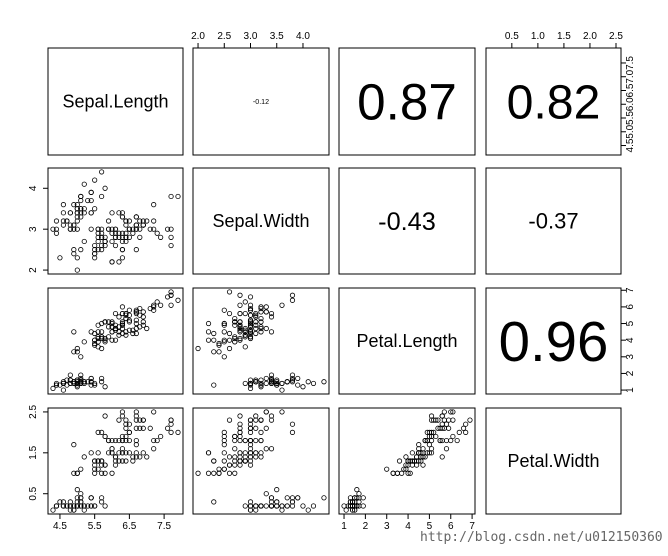 This screenshot has width=668, height=556. I want to click on watermark-text: http://blog.csdn.net/u012150360, so click(541, 537).